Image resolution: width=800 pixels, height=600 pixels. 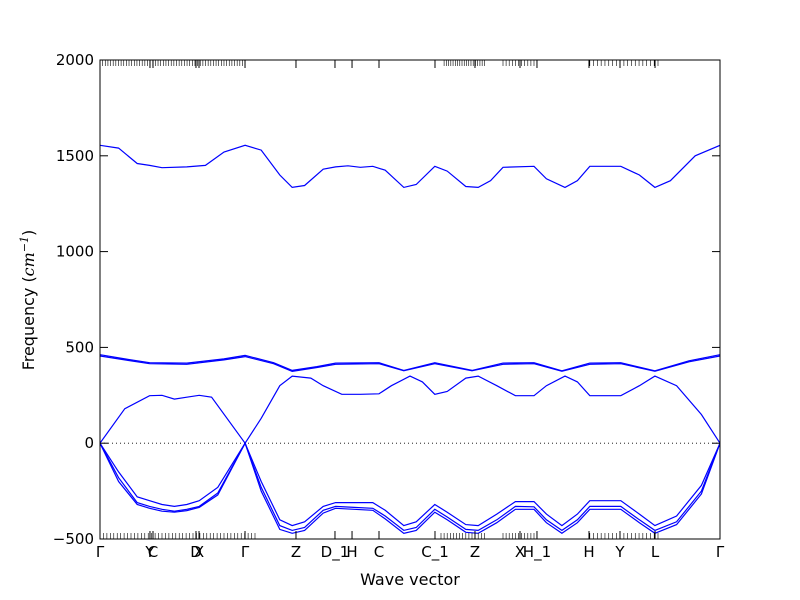 I want to click on y-tick-label: 1500, so click(x=75, y=156).